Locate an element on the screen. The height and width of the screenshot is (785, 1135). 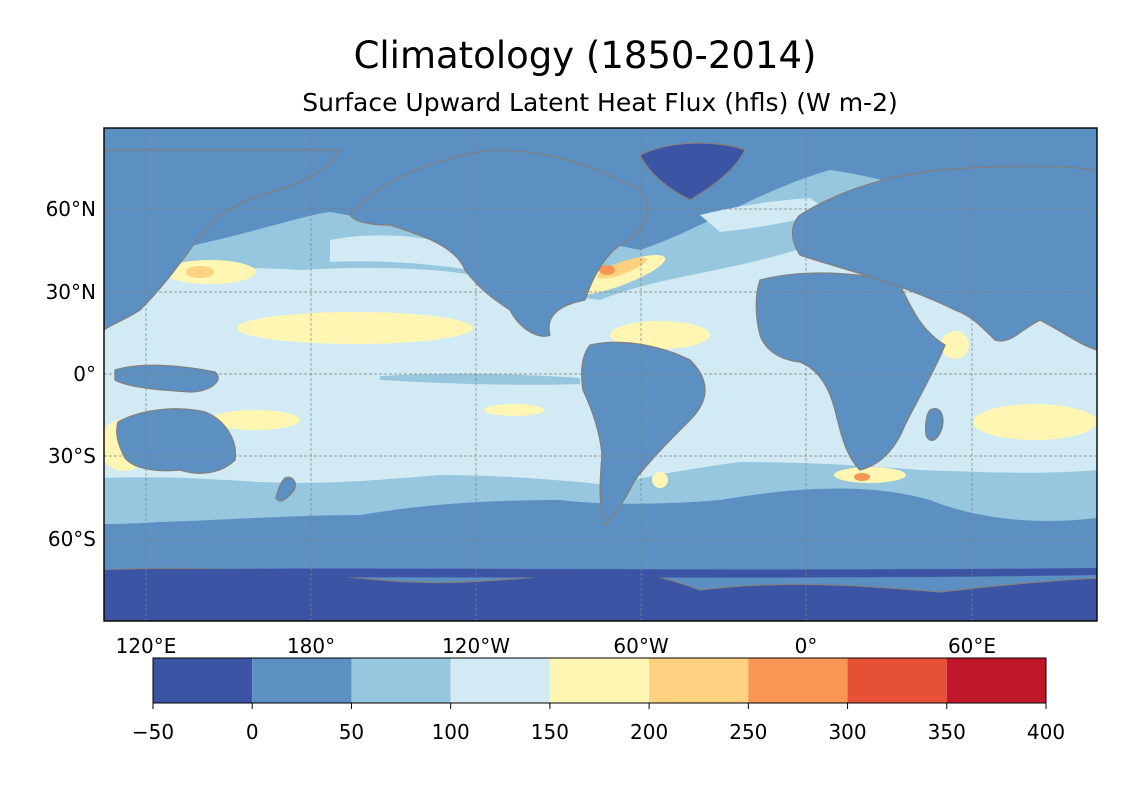
colorbar-tick-label: 0 is located at coordinates (252, 732).